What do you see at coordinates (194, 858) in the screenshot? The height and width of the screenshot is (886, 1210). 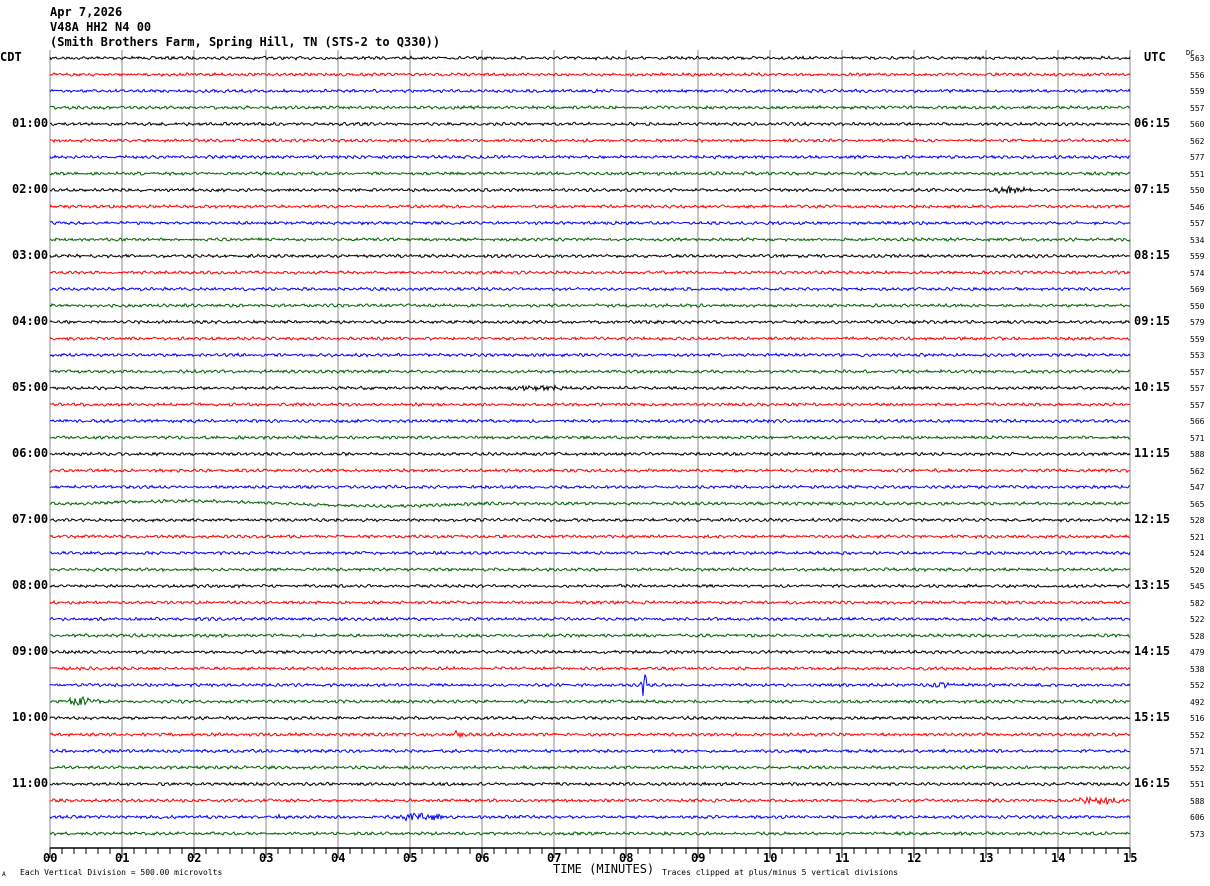 I see `x-tick-label: 02` at bounding box center [194, 858].